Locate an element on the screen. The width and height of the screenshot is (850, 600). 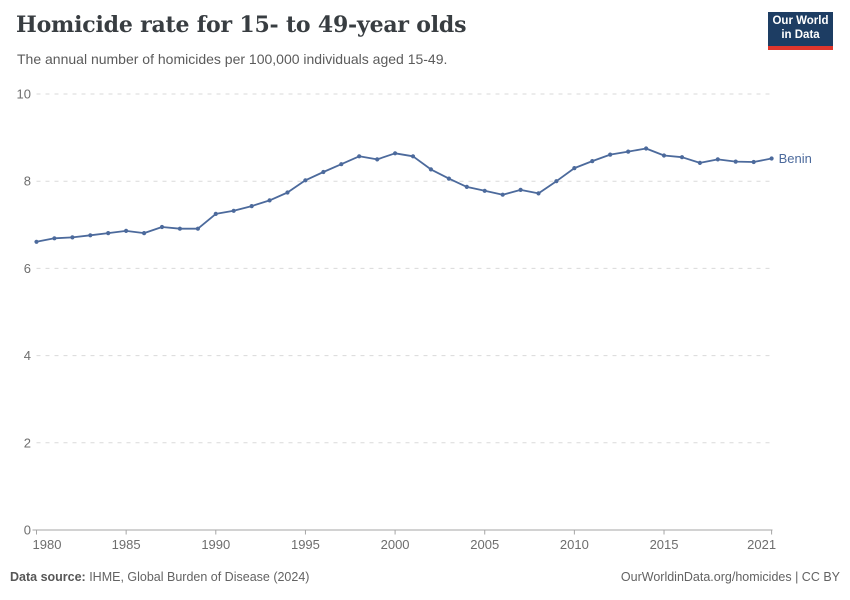
x-tick-label-2010: 2010 is located at coordinates (574, 544).